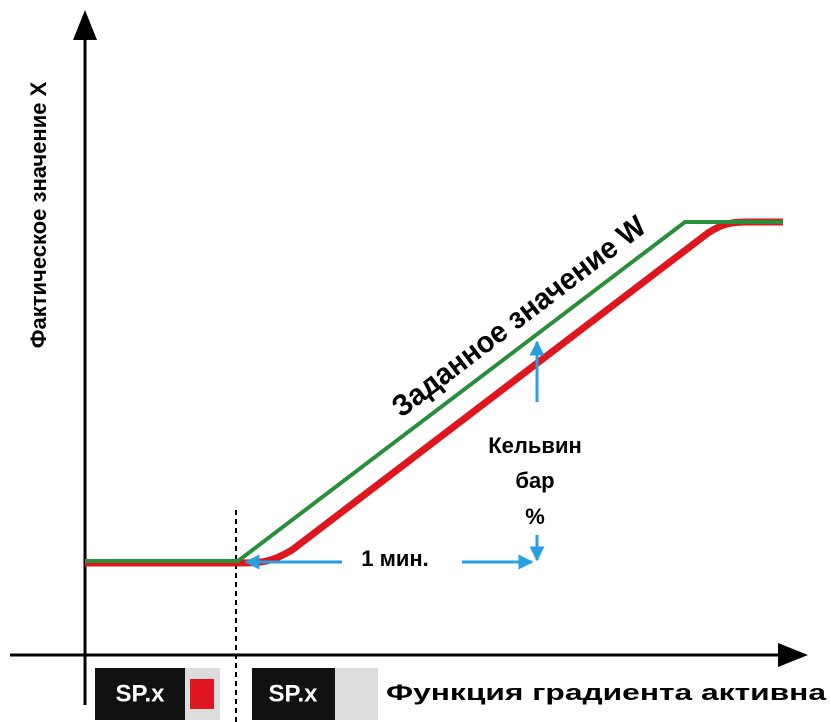 The image size is (831, 722). I want to click on y-axis-arrow, so click(85, 25).